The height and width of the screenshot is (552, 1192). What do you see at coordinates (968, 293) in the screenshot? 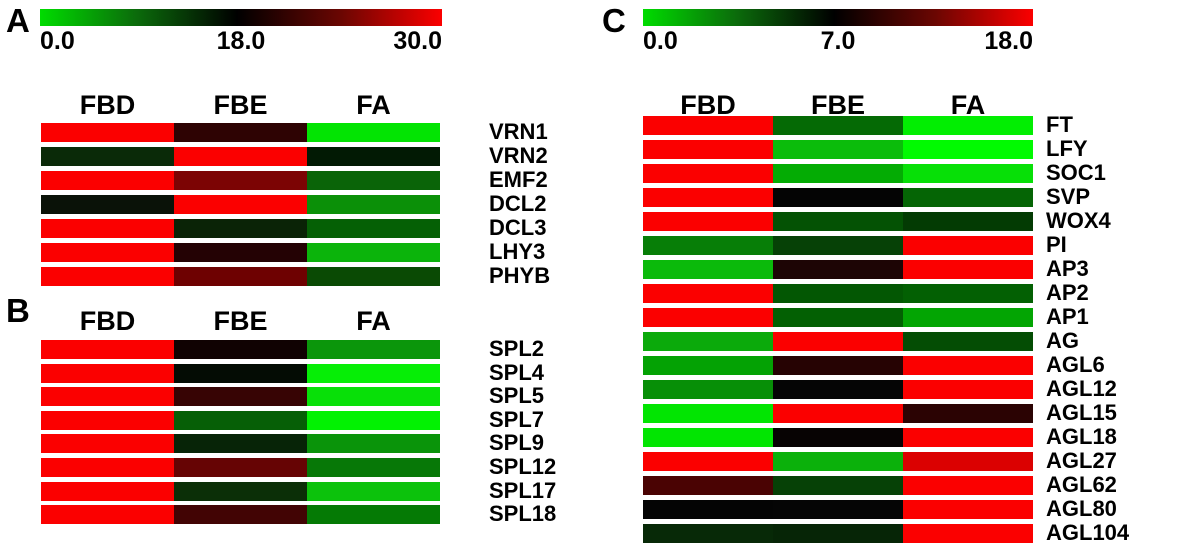
I see `heatmap-cell-ap2-fa` at bounding box center [968, 293].